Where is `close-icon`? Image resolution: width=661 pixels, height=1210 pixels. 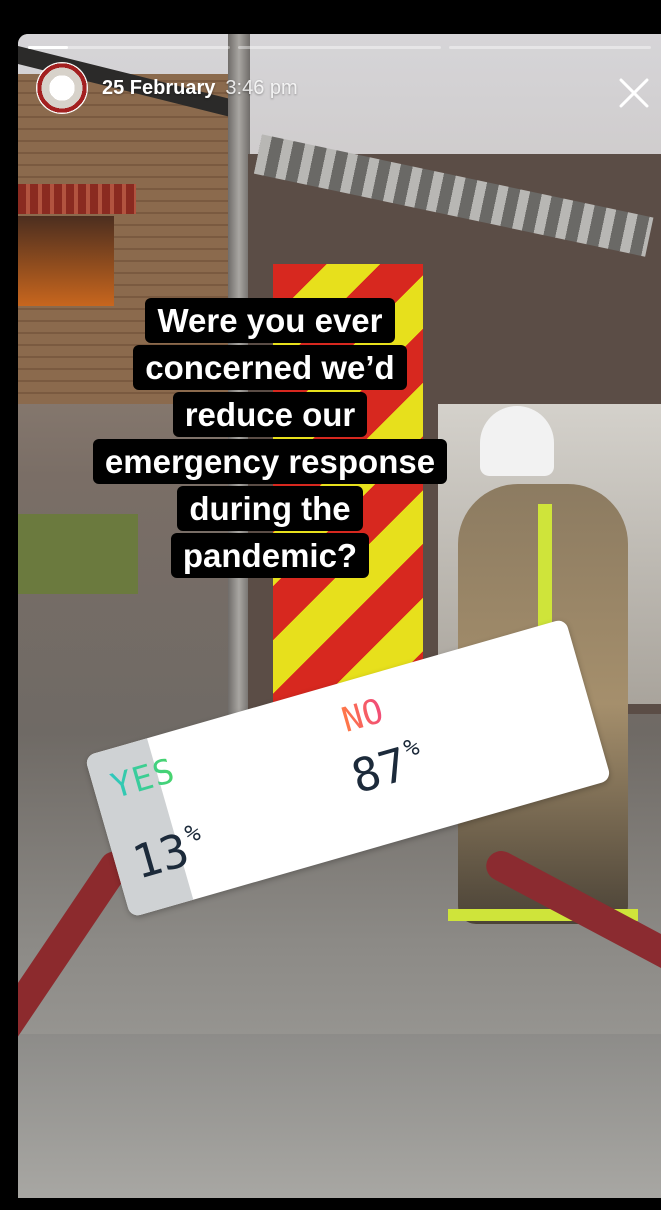
close-icon is located at coordinates (634, 93).